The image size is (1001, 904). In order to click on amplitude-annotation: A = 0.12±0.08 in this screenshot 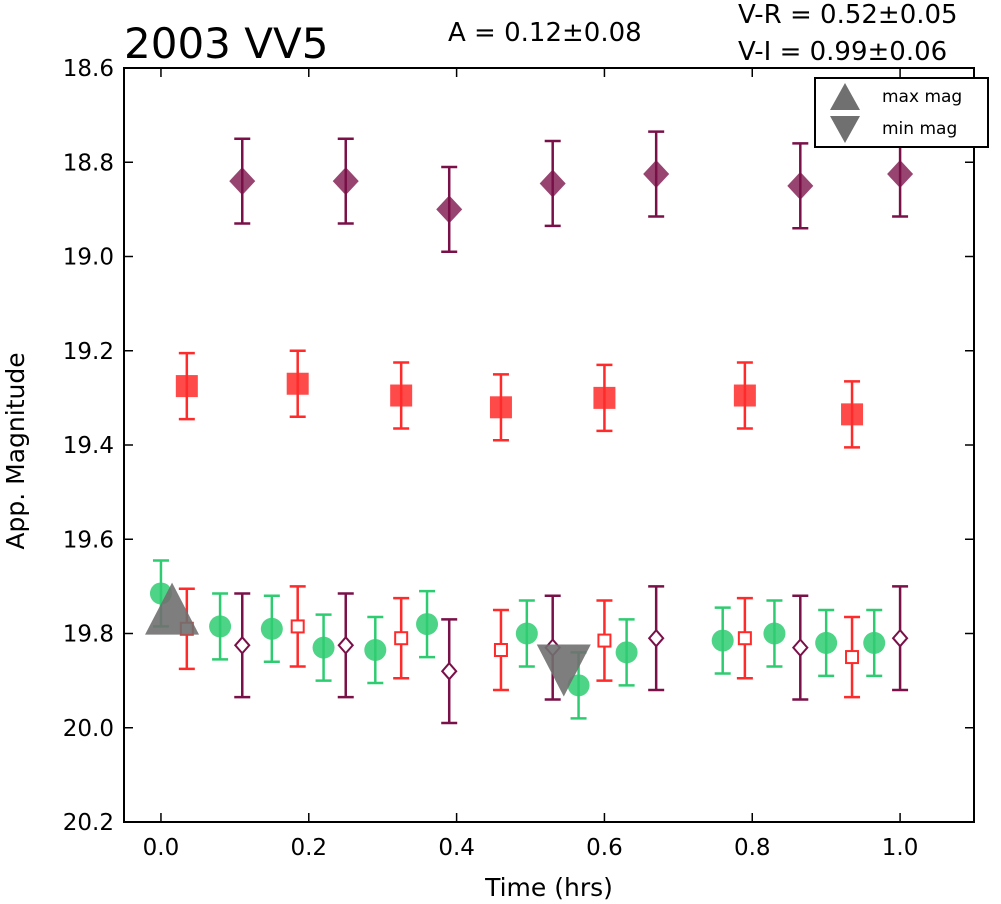, I will do `click(545, 33)`.